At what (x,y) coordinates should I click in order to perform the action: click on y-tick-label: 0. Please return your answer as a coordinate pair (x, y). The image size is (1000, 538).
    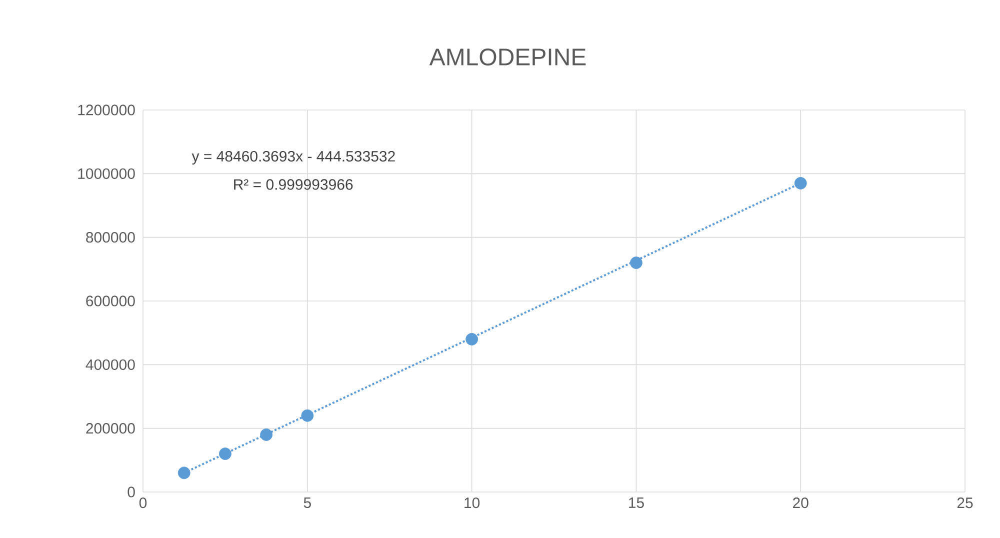
    Looking at the image, I should click on (131, 492).